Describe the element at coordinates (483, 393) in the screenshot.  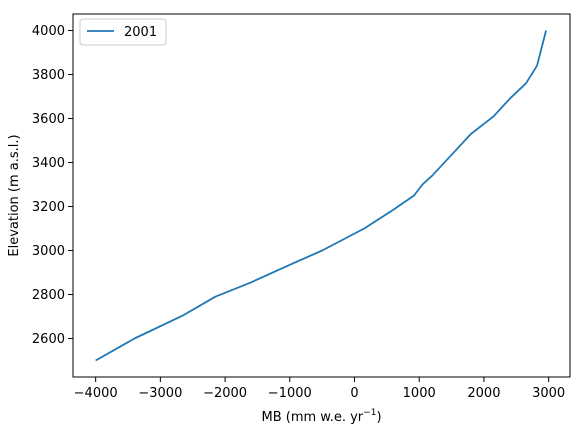
I see `x-tick-label: 2000` at that location.